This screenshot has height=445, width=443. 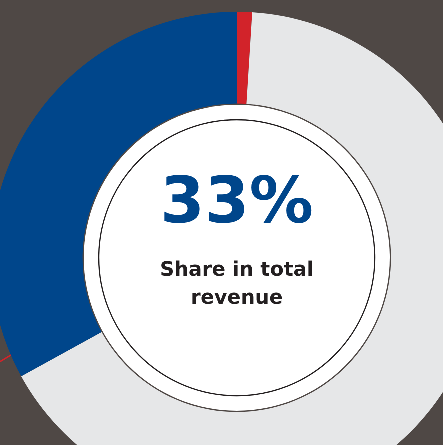 I want to click on data-label: 33%, so click(x=237, y=201).